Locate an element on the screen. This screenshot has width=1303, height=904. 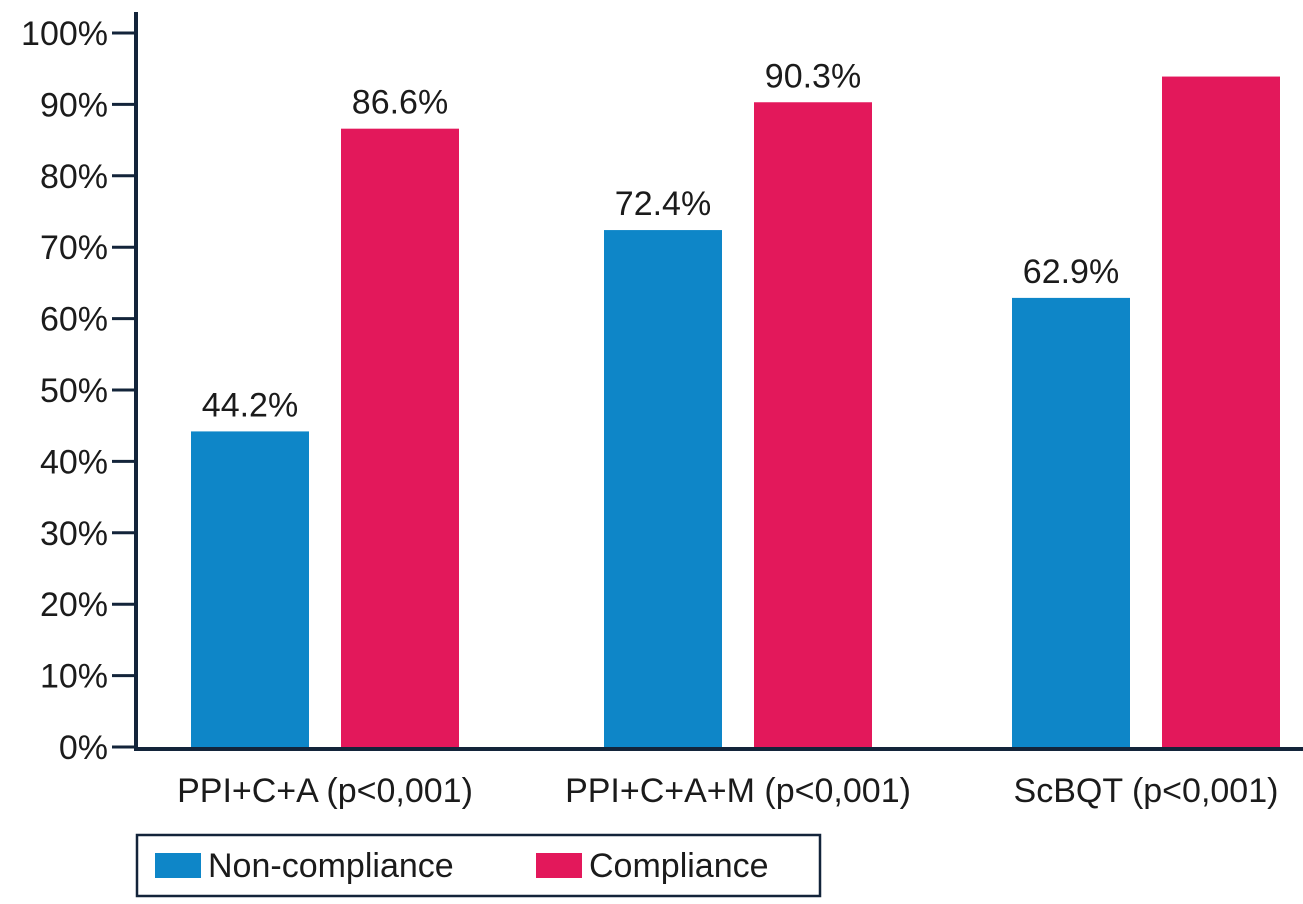
y-tick-label: 50% is located at coordinates (74, 391).